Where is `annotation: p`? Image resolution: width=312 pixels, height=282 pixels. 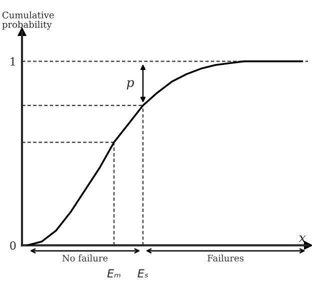
annotation: p is located at coordinates (130, 85).